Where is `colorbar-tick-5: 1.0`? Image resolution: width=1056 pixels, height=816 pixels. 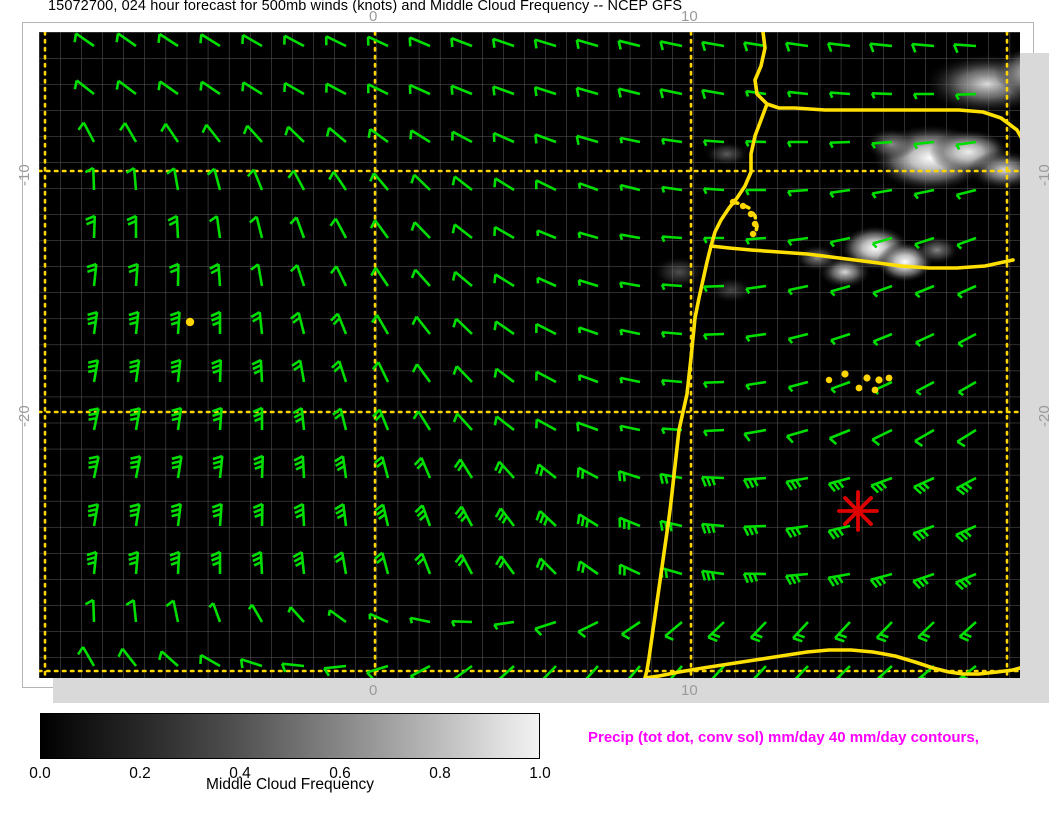 colorbar-tick-5: 1.0 is located at coordinates (540, 773).